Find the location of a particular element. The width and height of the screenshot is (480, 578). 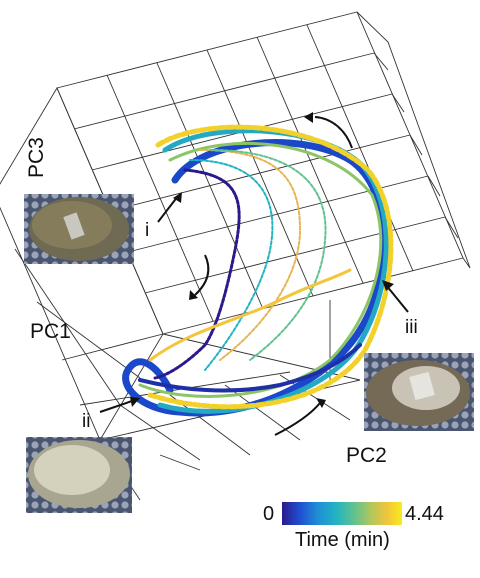

arrow-i is located at coordinates (168, 209).